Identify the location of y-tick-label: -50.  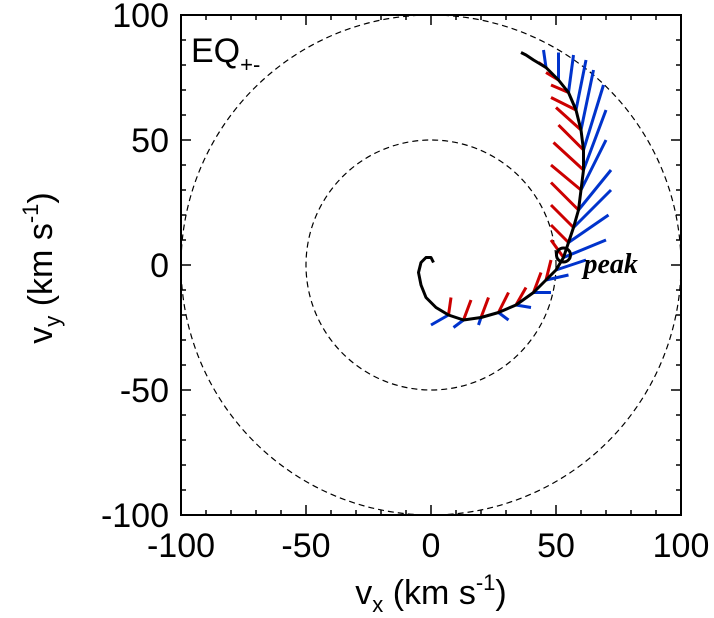
(144, 391).